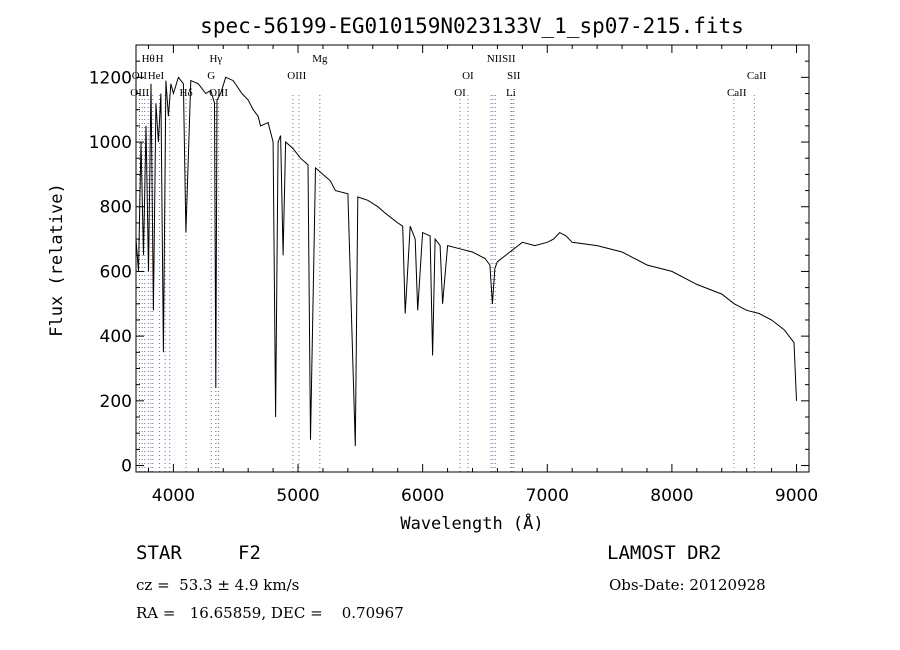  I want to click on y-tick-label-400: 400, so click(116, 337).